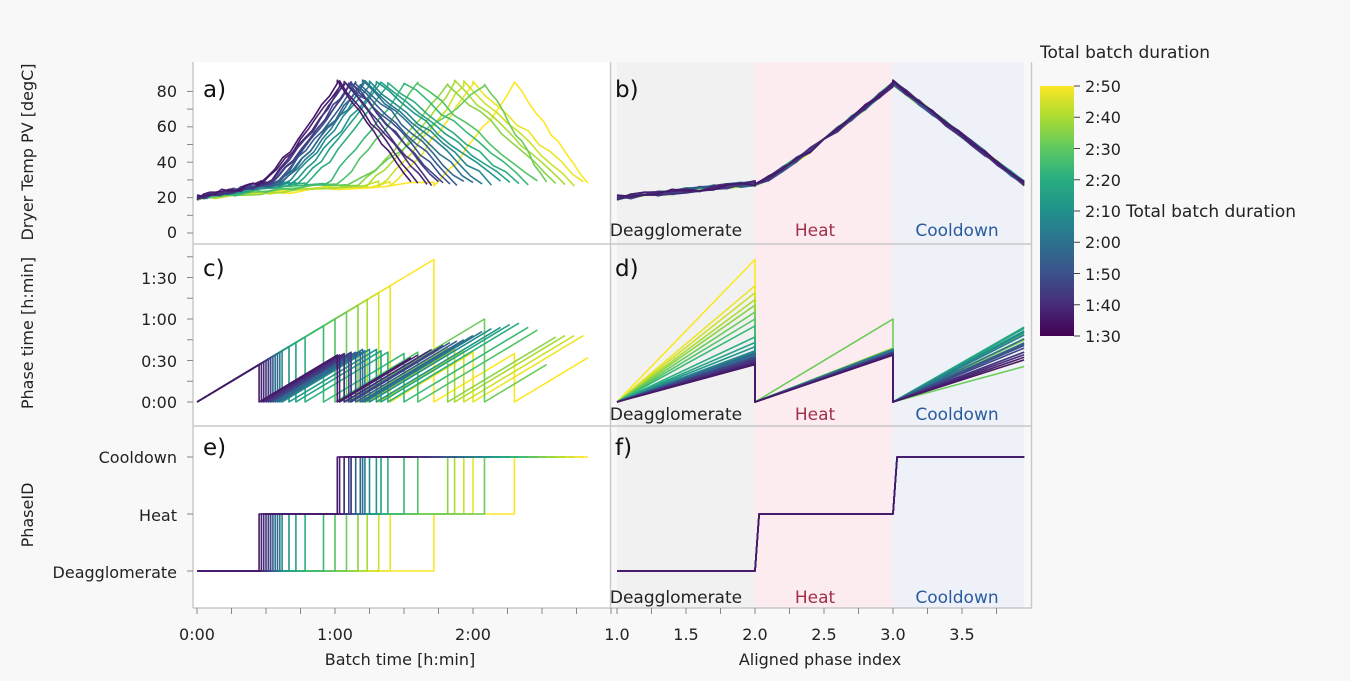  What do you see at coordinates (627, 90) in the screenshot?
I see `panel-label-b: b)` at bounding box center [627, 90].